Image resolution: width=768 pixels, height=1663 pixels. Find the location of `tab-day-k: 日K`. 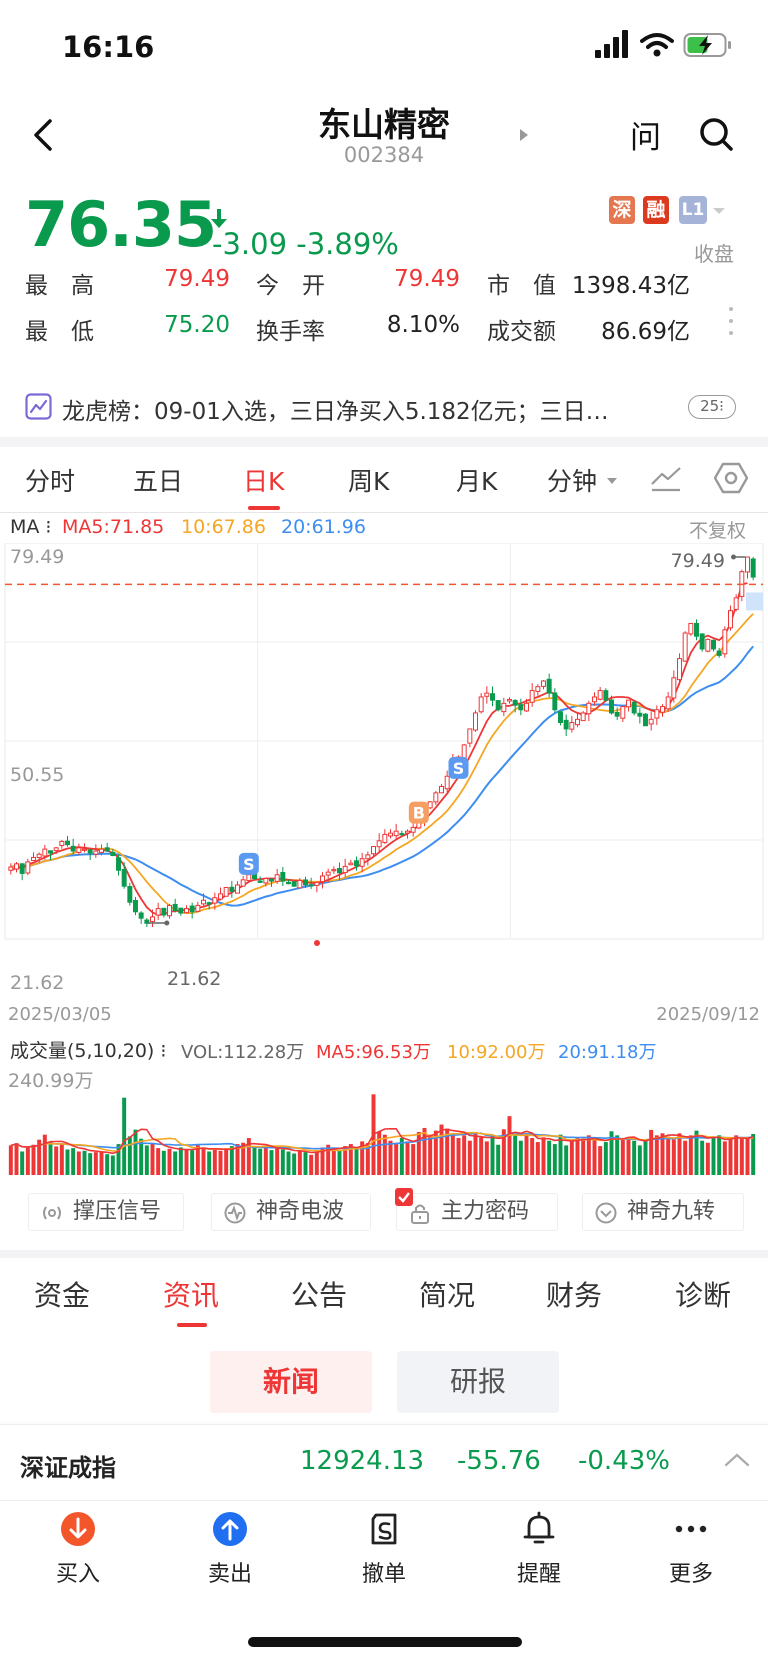

tab-day-k: 日K is located at coordinates (264, 481).